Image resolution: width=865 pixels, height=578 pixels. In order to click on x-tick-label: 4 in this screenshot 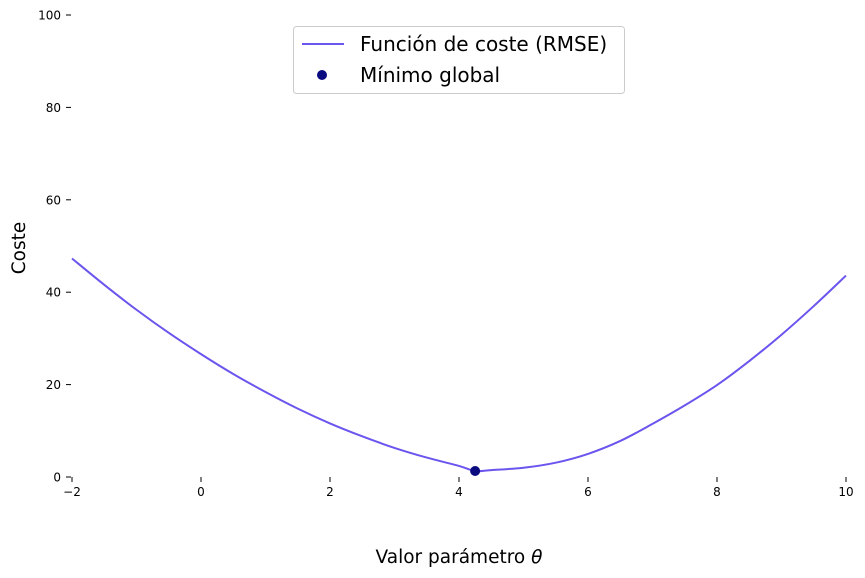, I will do `click(459, 492)`.